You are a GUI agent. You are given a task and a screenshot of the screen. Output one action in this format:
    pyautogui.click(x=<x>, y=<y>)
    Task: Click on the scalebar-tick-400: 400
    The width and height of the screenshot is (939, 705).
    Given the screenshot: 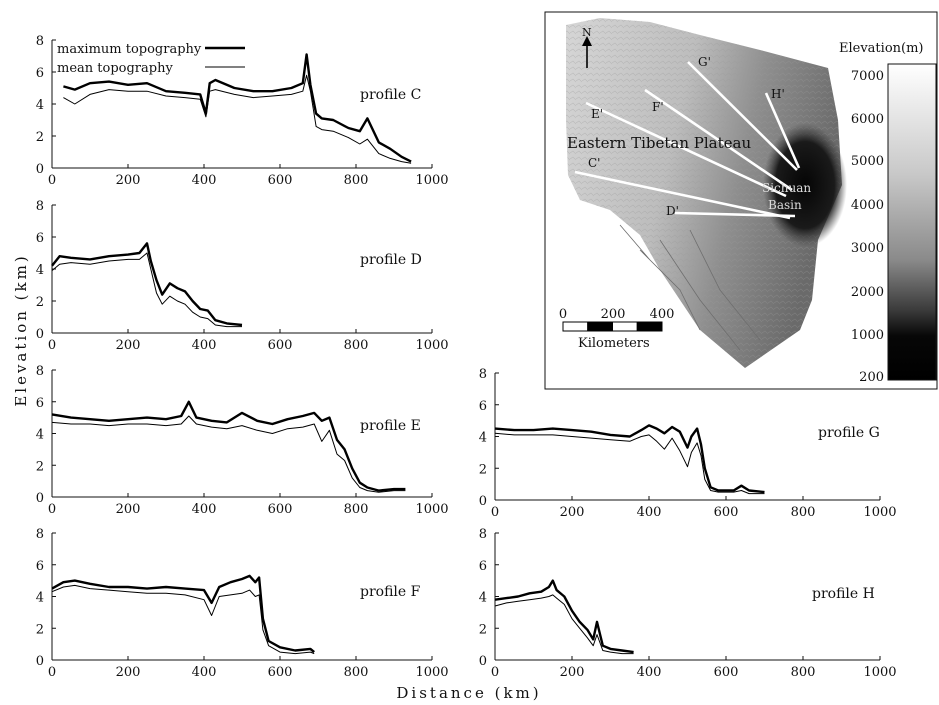 What is the action you would take?
    pyautogui.click(x=662, y=314)
    